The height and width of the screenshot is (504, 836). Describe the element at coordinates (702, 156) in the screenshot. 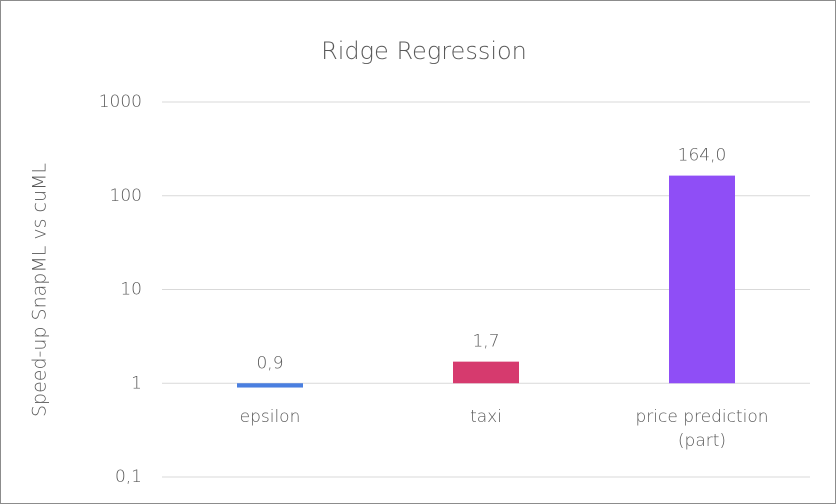

I see `value-label: 164,0` at that location.